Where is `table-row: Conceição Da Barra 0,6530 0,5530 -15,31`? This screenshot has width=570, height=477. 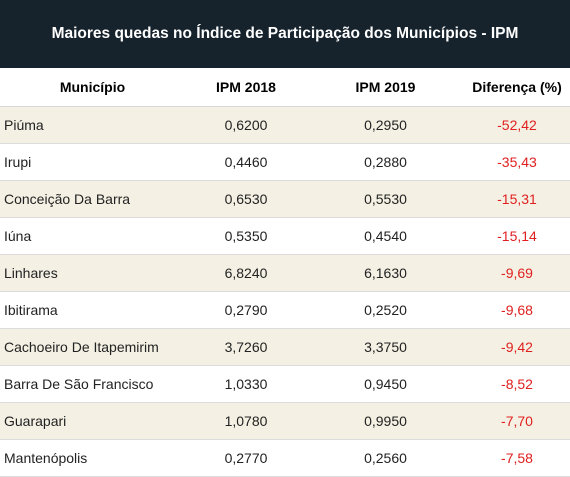
table-row: Conceição Da Barra 0,6530 0,5530 -15,31 is located at coordinates (285, 199).